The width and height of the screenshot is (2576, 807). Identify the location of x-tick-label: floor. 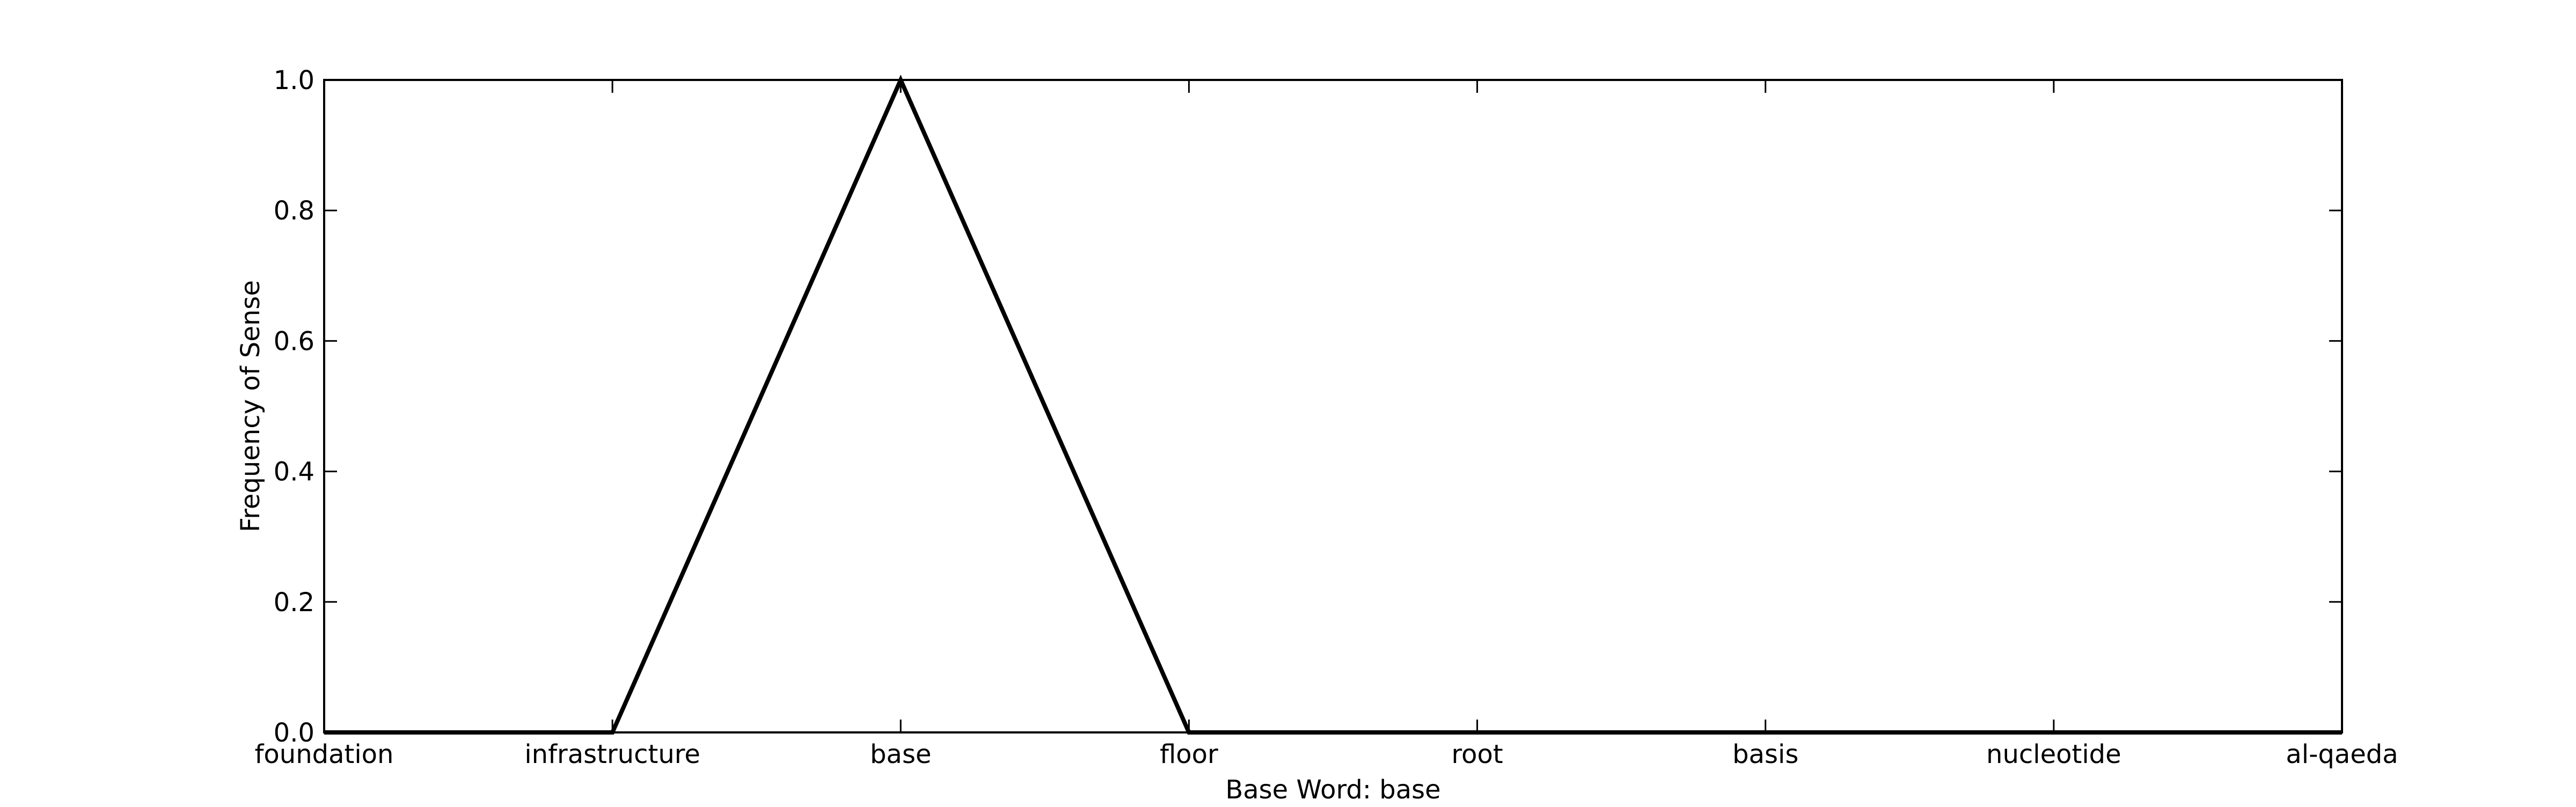
(1189, 754).